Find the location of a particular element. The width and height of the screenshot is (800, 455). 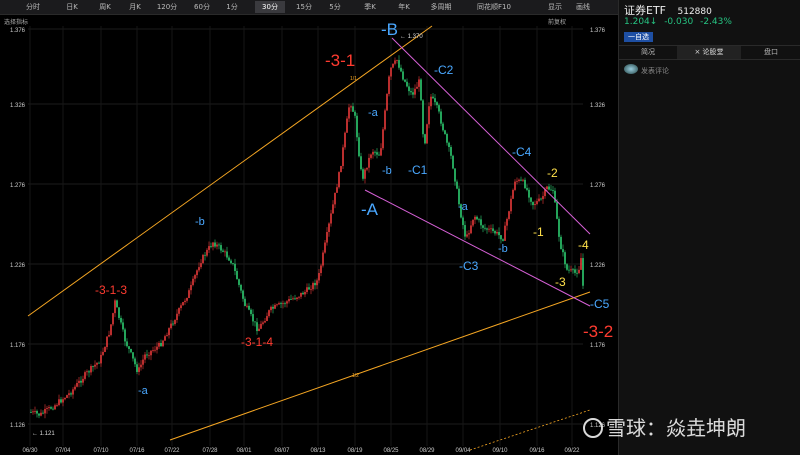

wave-label: -4 is located at coordinates (583, 245).